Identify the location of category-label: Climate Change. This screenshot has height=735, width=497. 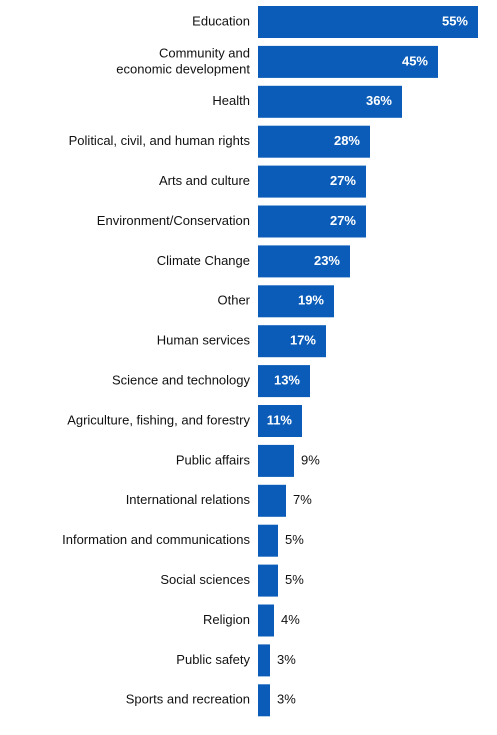
(203, 260).